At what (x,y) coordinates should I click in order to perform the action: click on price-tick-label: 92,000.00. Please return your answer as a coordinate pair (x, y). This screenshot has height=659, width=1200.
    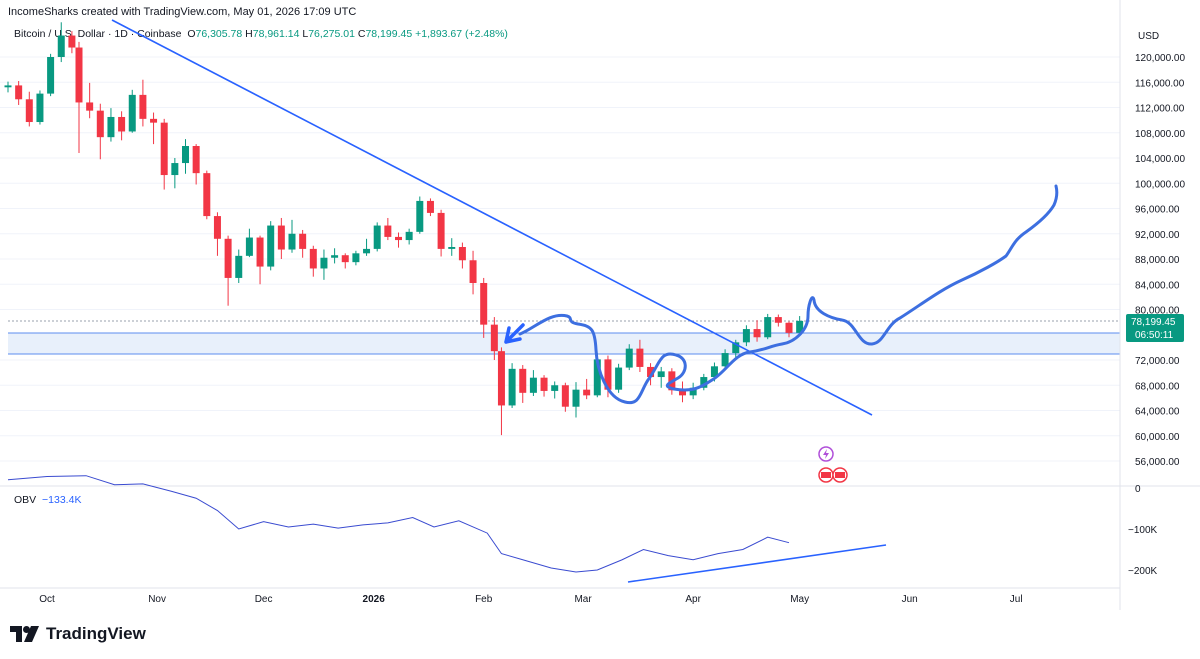
    Looking at the image, I should click on (1157, 235).